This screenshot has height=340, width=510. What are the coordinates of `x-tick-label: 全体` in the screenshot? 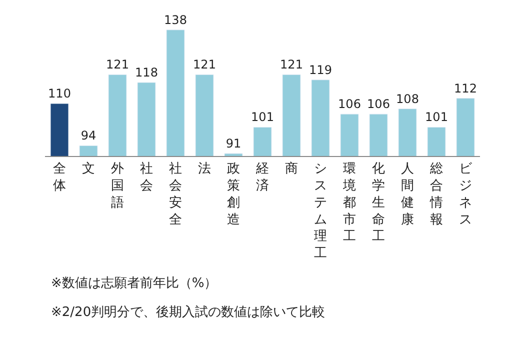 It's located at (59, 178).